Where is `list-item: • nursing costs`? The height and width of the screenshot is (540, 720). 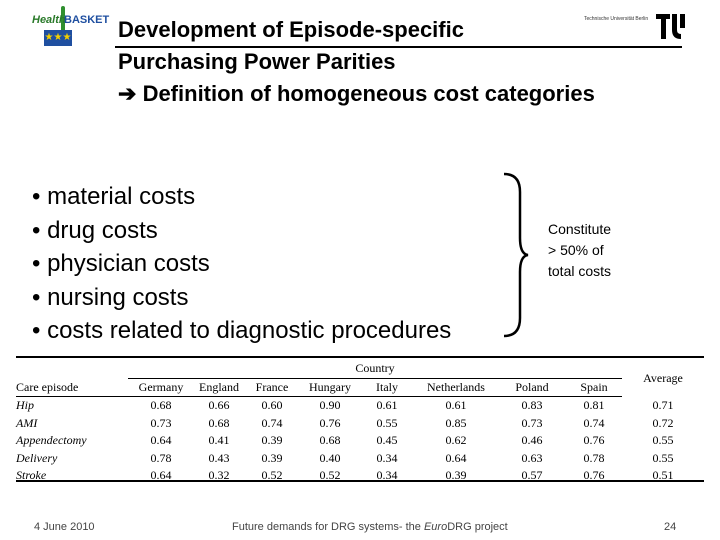 list-item: • nursing costs is located at coordinates (110, 297).